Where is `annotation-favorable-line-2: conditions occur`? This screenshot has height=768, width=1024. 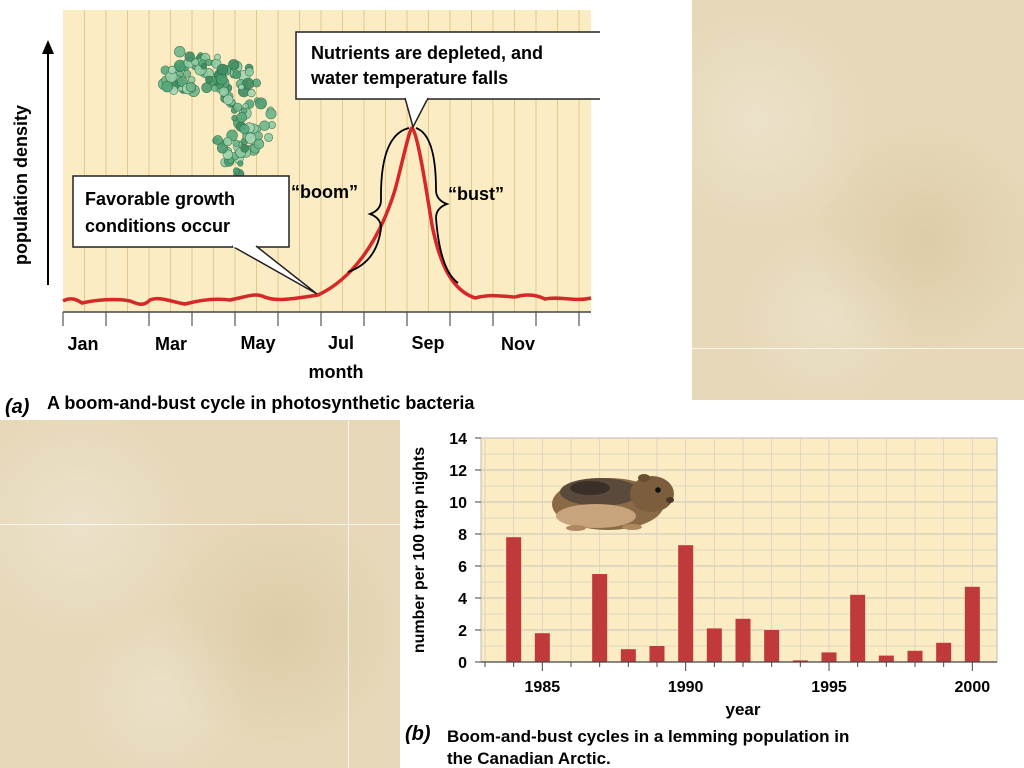 annotation-favorable-line-2: conditions occur is located at coordinates (157, 226).